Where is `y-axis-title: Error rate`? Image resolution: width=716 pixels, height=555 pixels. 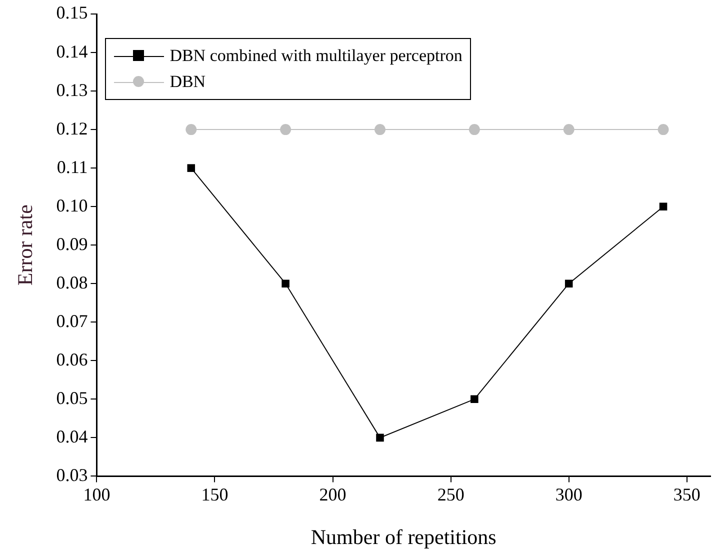 y-axis-title: Error rate is located at coordinates (25, 245).